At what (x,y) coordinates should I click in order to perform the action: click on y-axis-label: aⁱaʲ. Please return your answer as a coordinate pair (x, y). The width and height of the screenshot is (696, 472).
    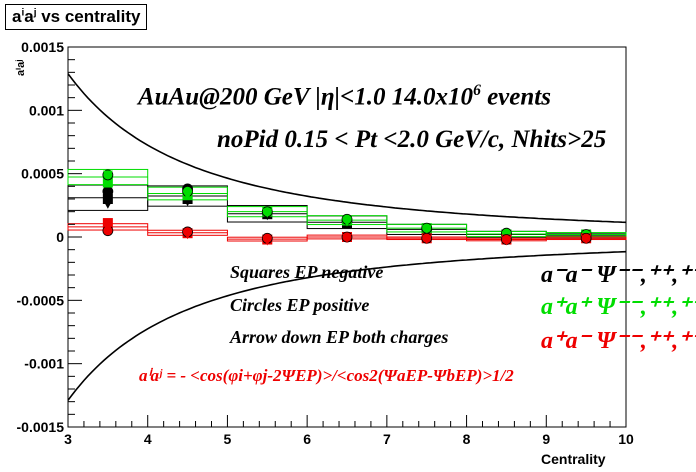
    Looking at the image, I should click on (21, 67).